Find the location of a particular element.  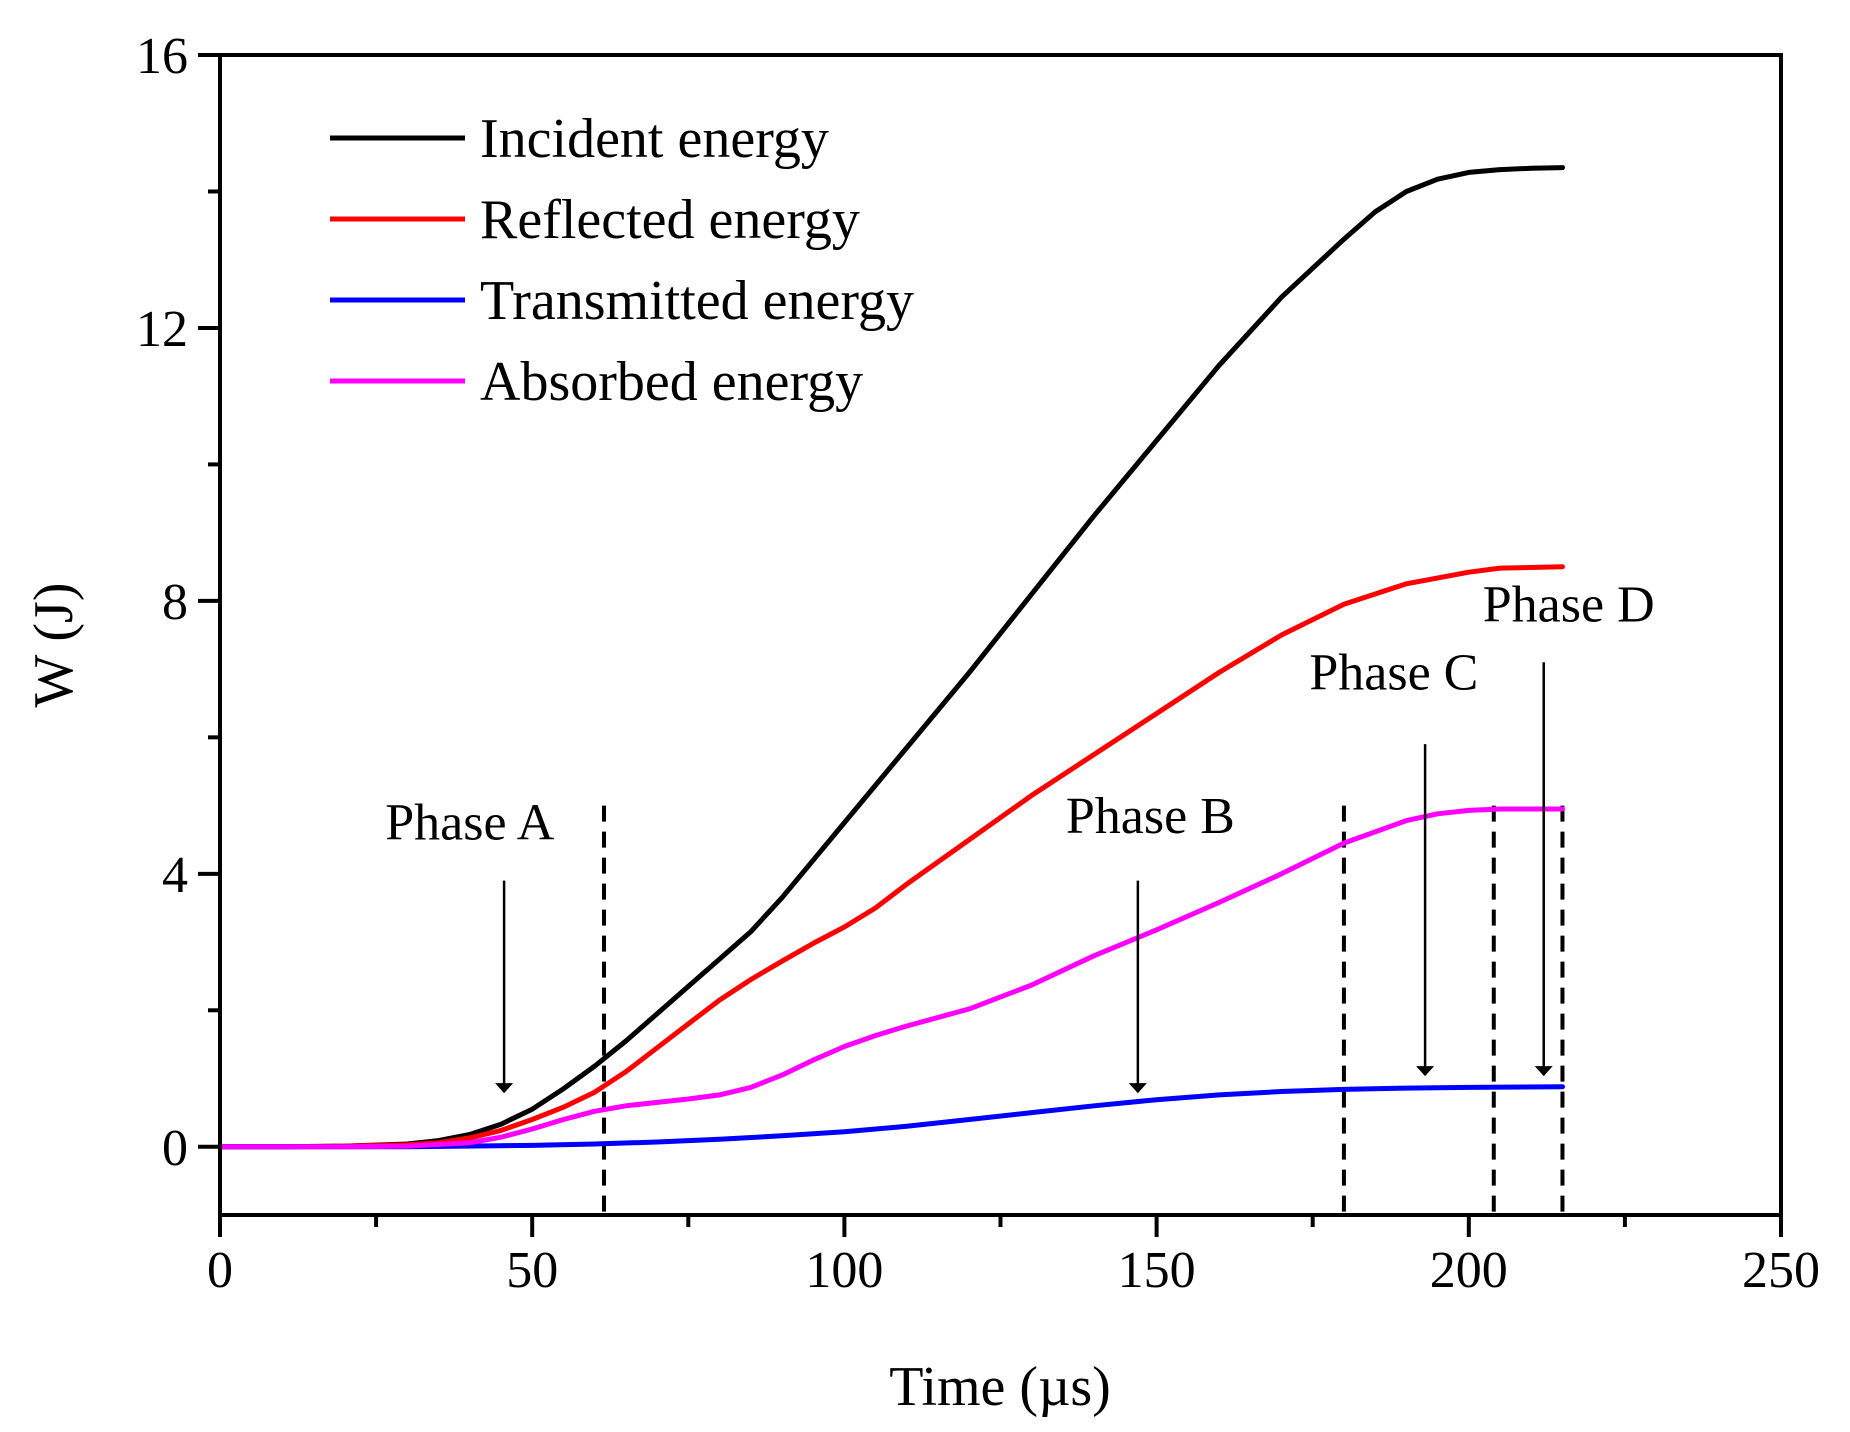

y-tick-label: 16 is located at coordinates (162, 56).